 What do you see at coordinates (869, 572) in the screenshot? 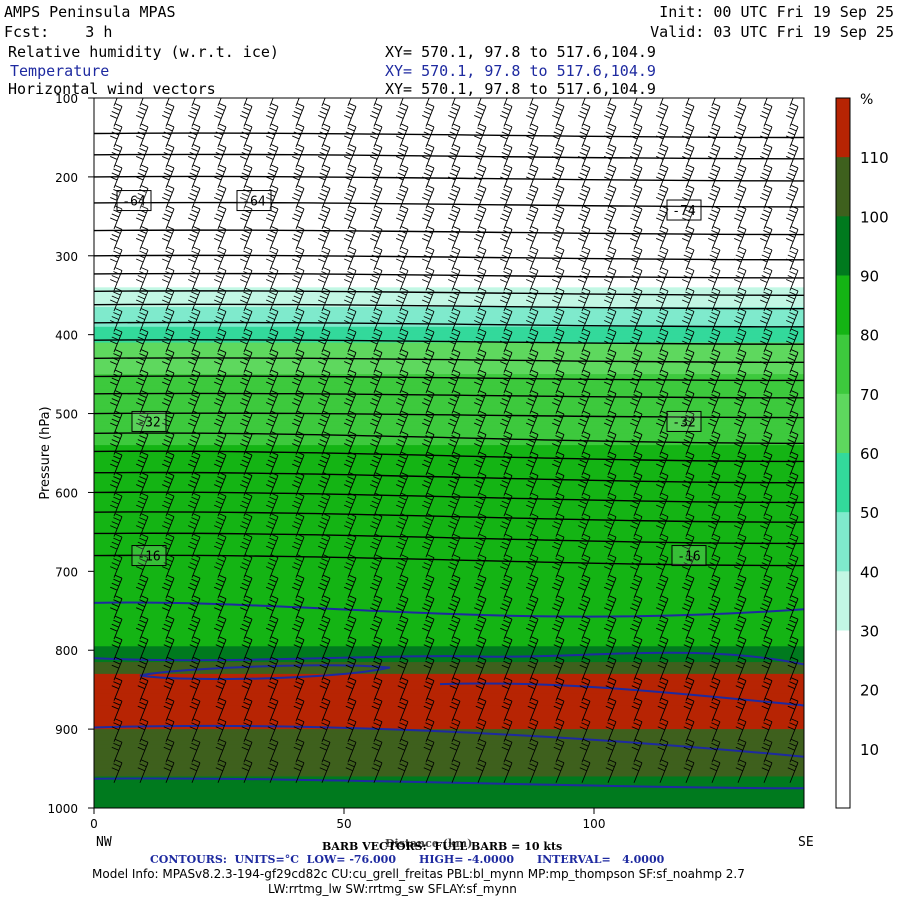
I see `colorbar-tick-label: 40` at bounding box center [869, 572].